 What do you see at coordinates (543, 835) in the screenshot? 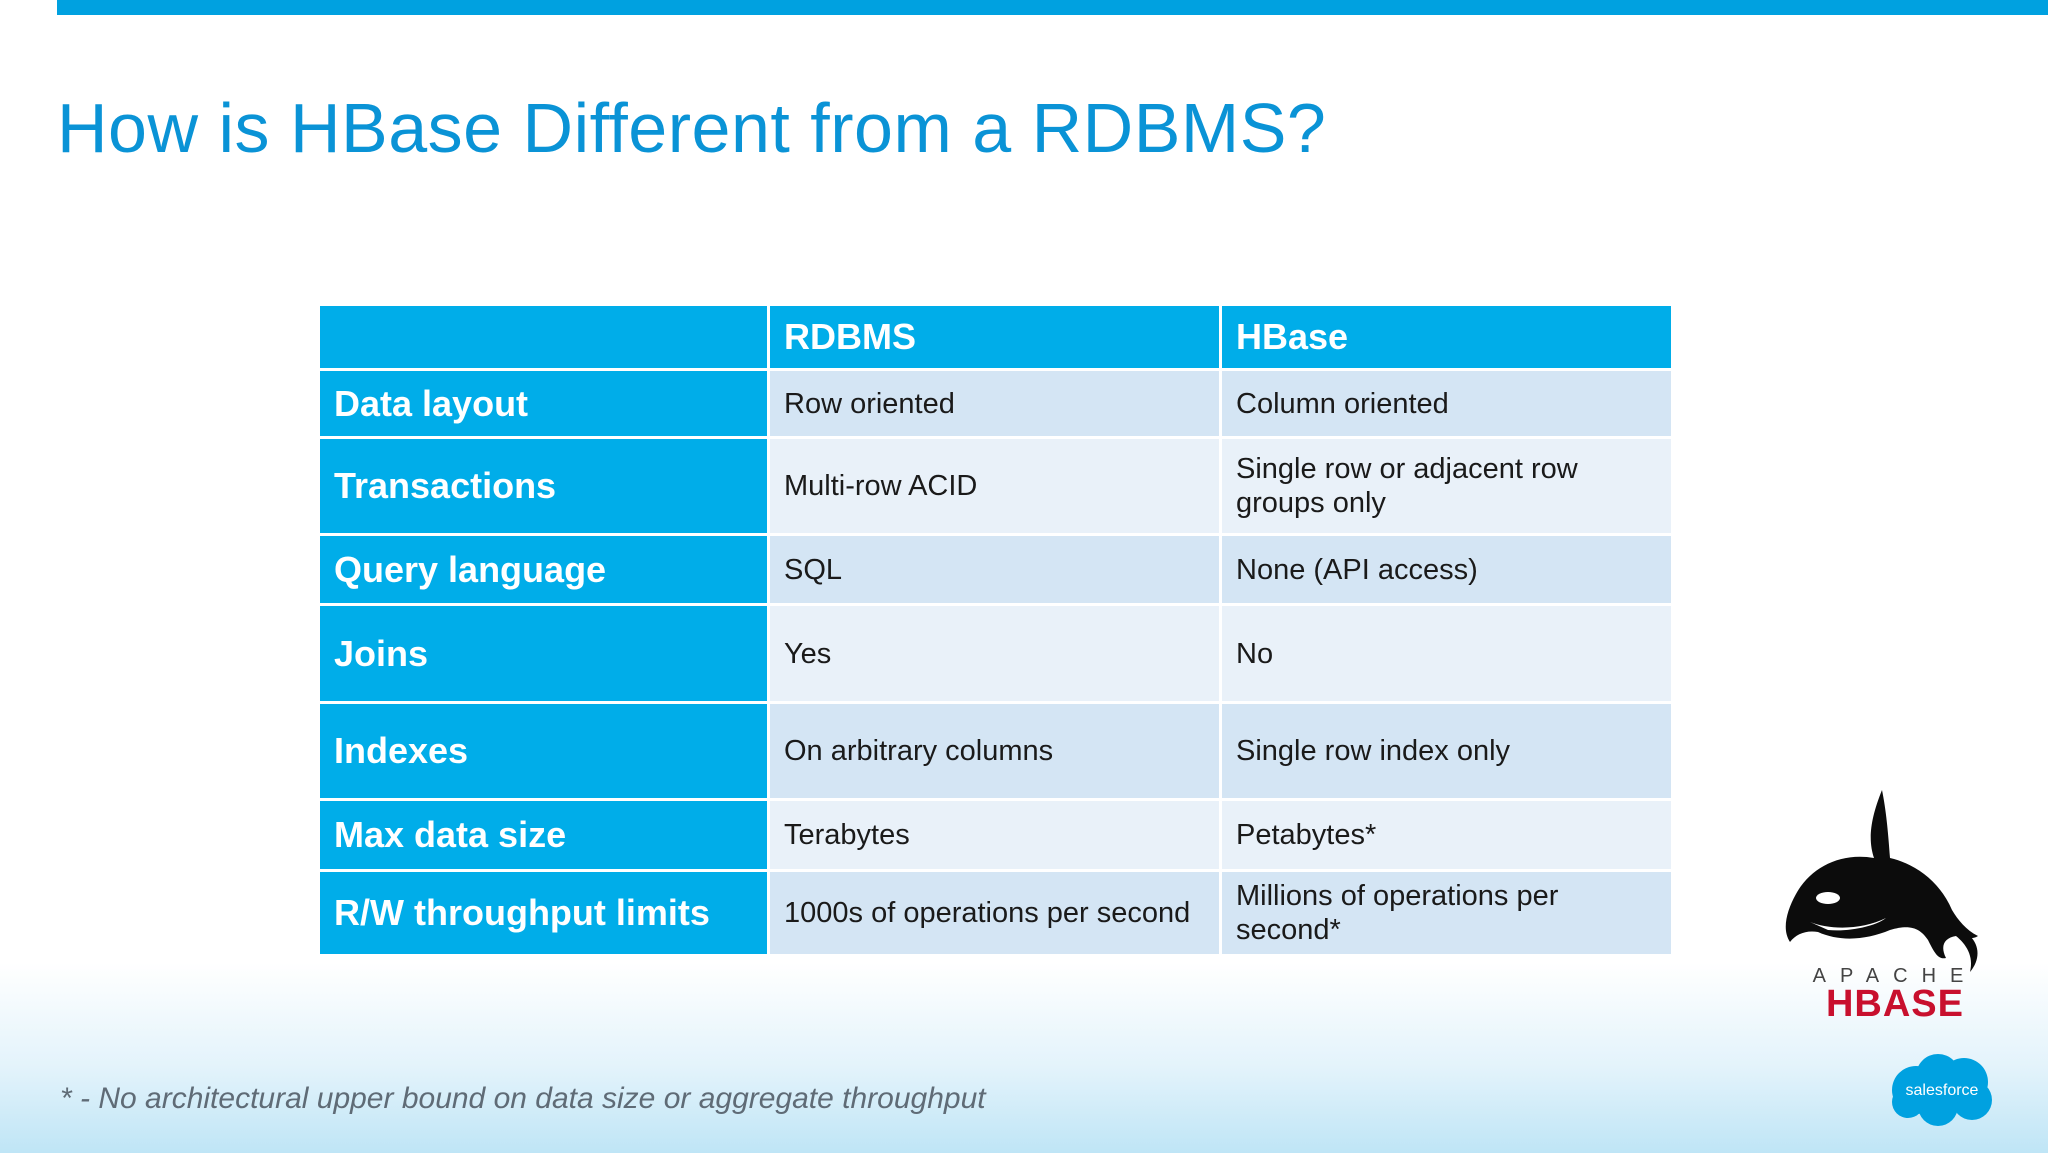
I see `row-label: Max data size` at bounding box center [543, 835].